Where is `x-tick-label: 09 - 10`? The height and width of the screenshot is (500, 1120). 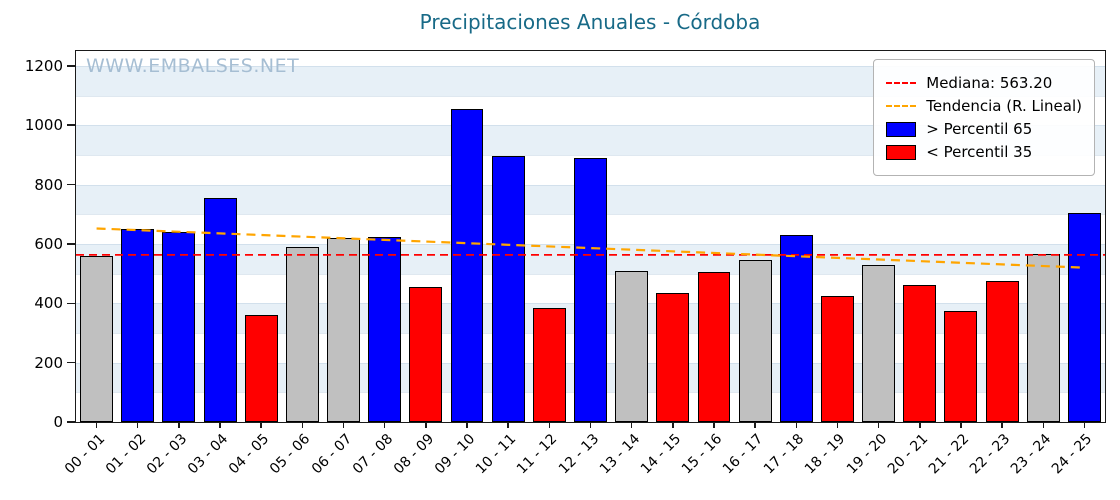
x-tick-label: 09 - 10 is located at coordinates (455, 454).